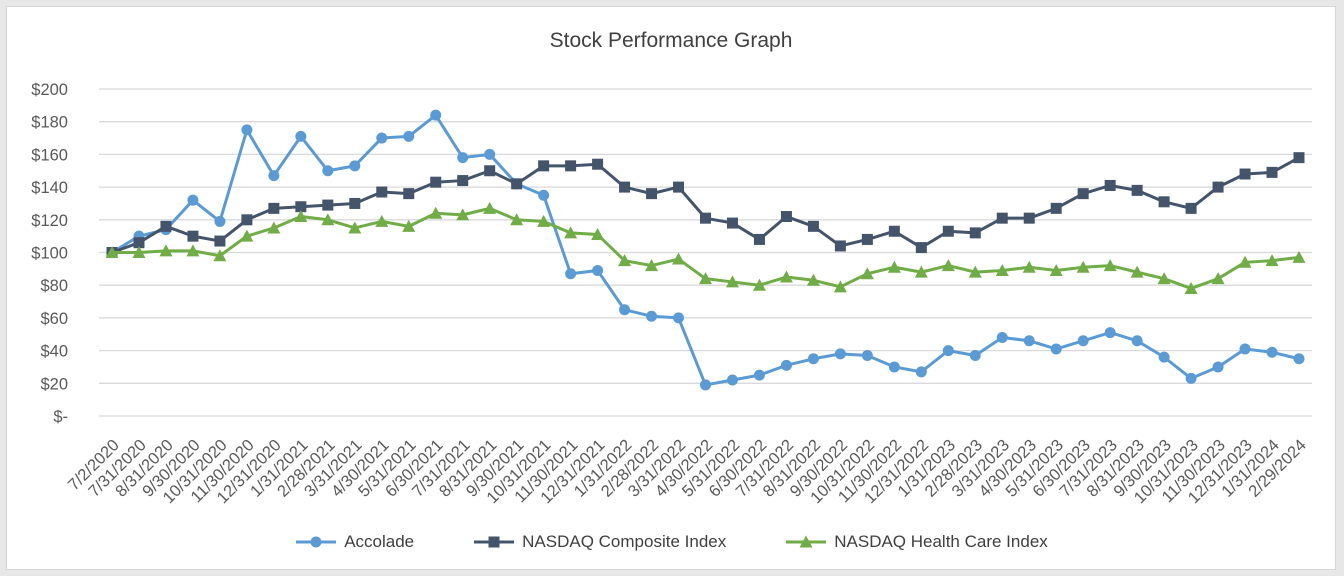 The height and width of the screenshot is (576, 1344). What do you see at coordinates (600, 542) in the screenshot?
I see `legend-item-nasdaq-composite: NASDAQ Composite Index` at bounding box center [600, 542].